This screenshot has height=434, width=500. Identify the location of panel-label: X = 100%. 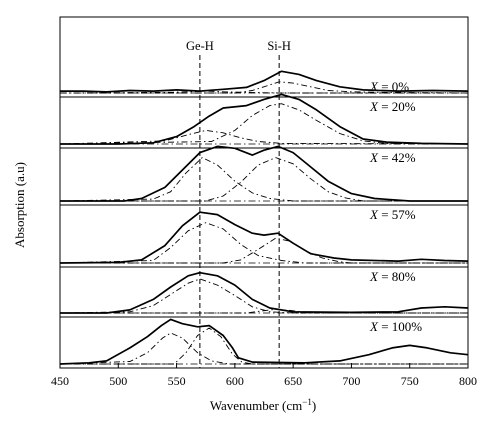
(395, 326).